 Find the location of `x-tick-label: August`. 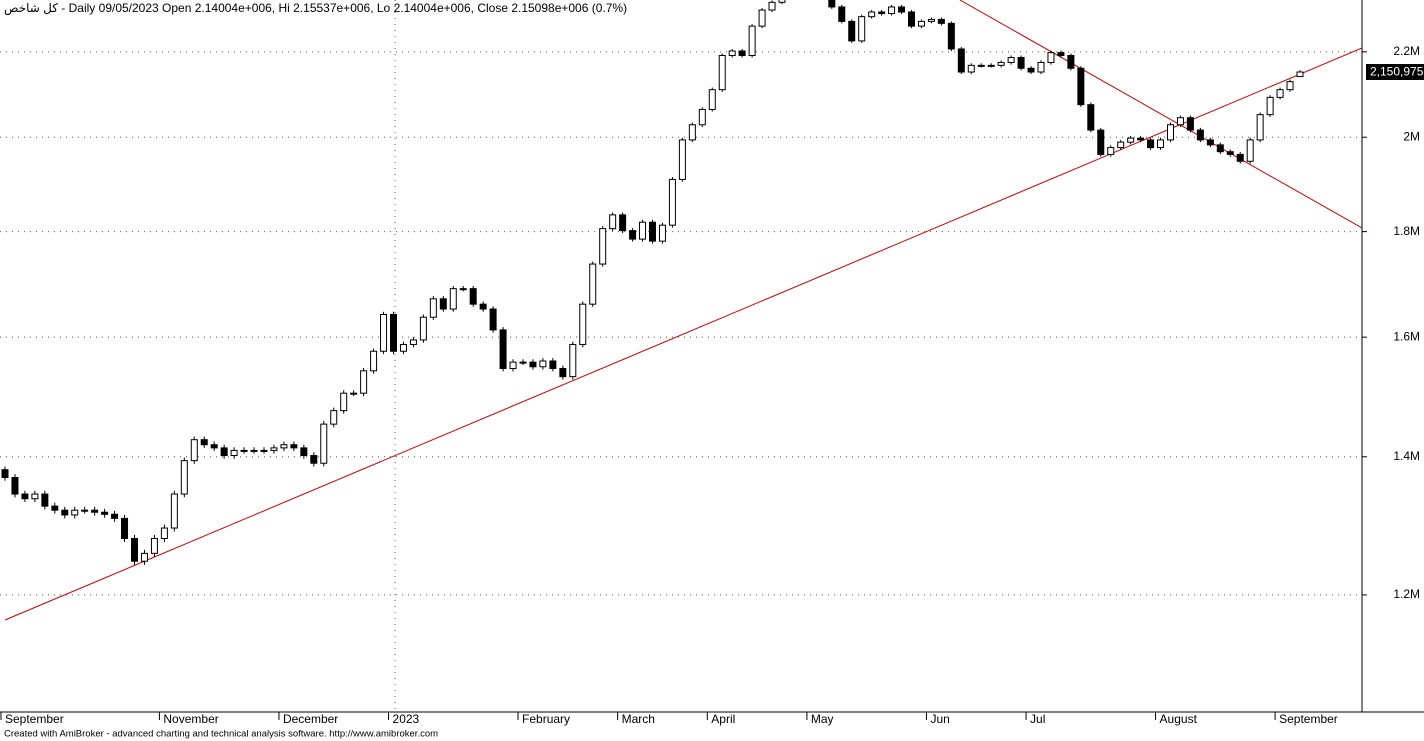

x-tick-label: August is located at coordinates (1179, 719).